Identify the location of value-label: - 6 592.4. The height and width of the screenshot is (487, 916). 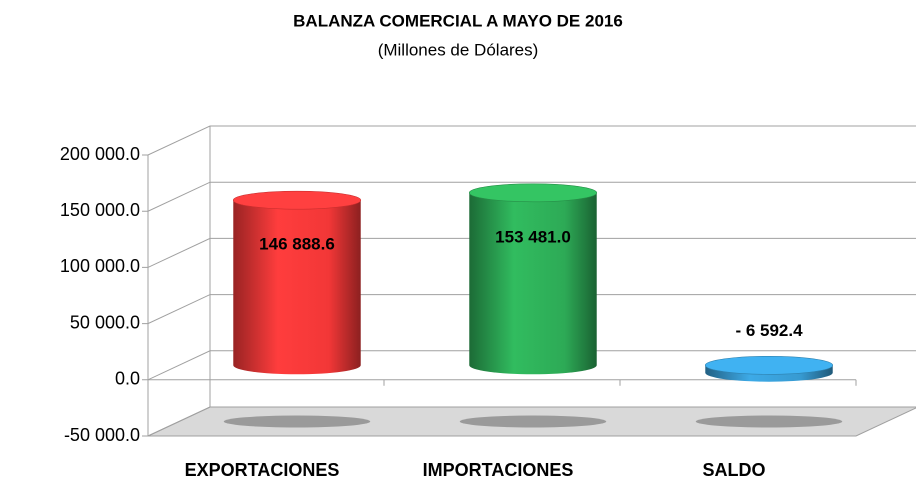
(769, 330).